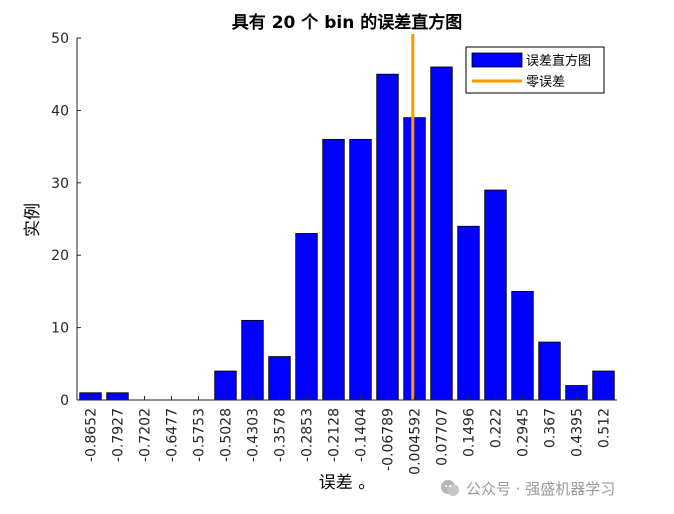 The height and width of the screenshot is (514, 674). I want to click on x-tick-label: 0.222, so click(497, 428).